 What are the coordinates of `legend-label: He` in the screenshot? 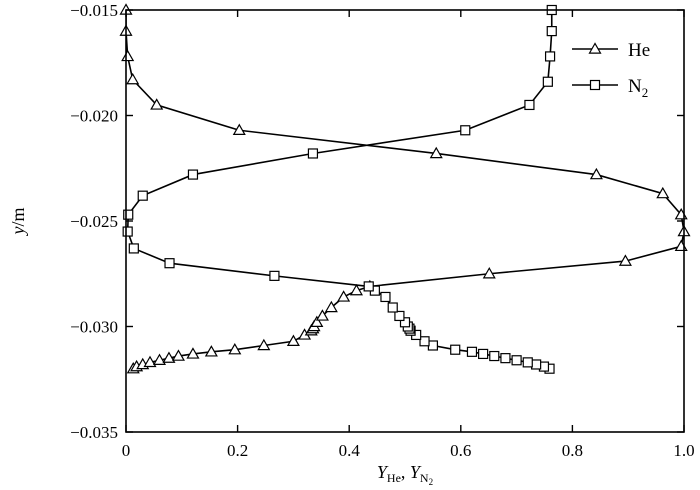 It's located at (639, 50).